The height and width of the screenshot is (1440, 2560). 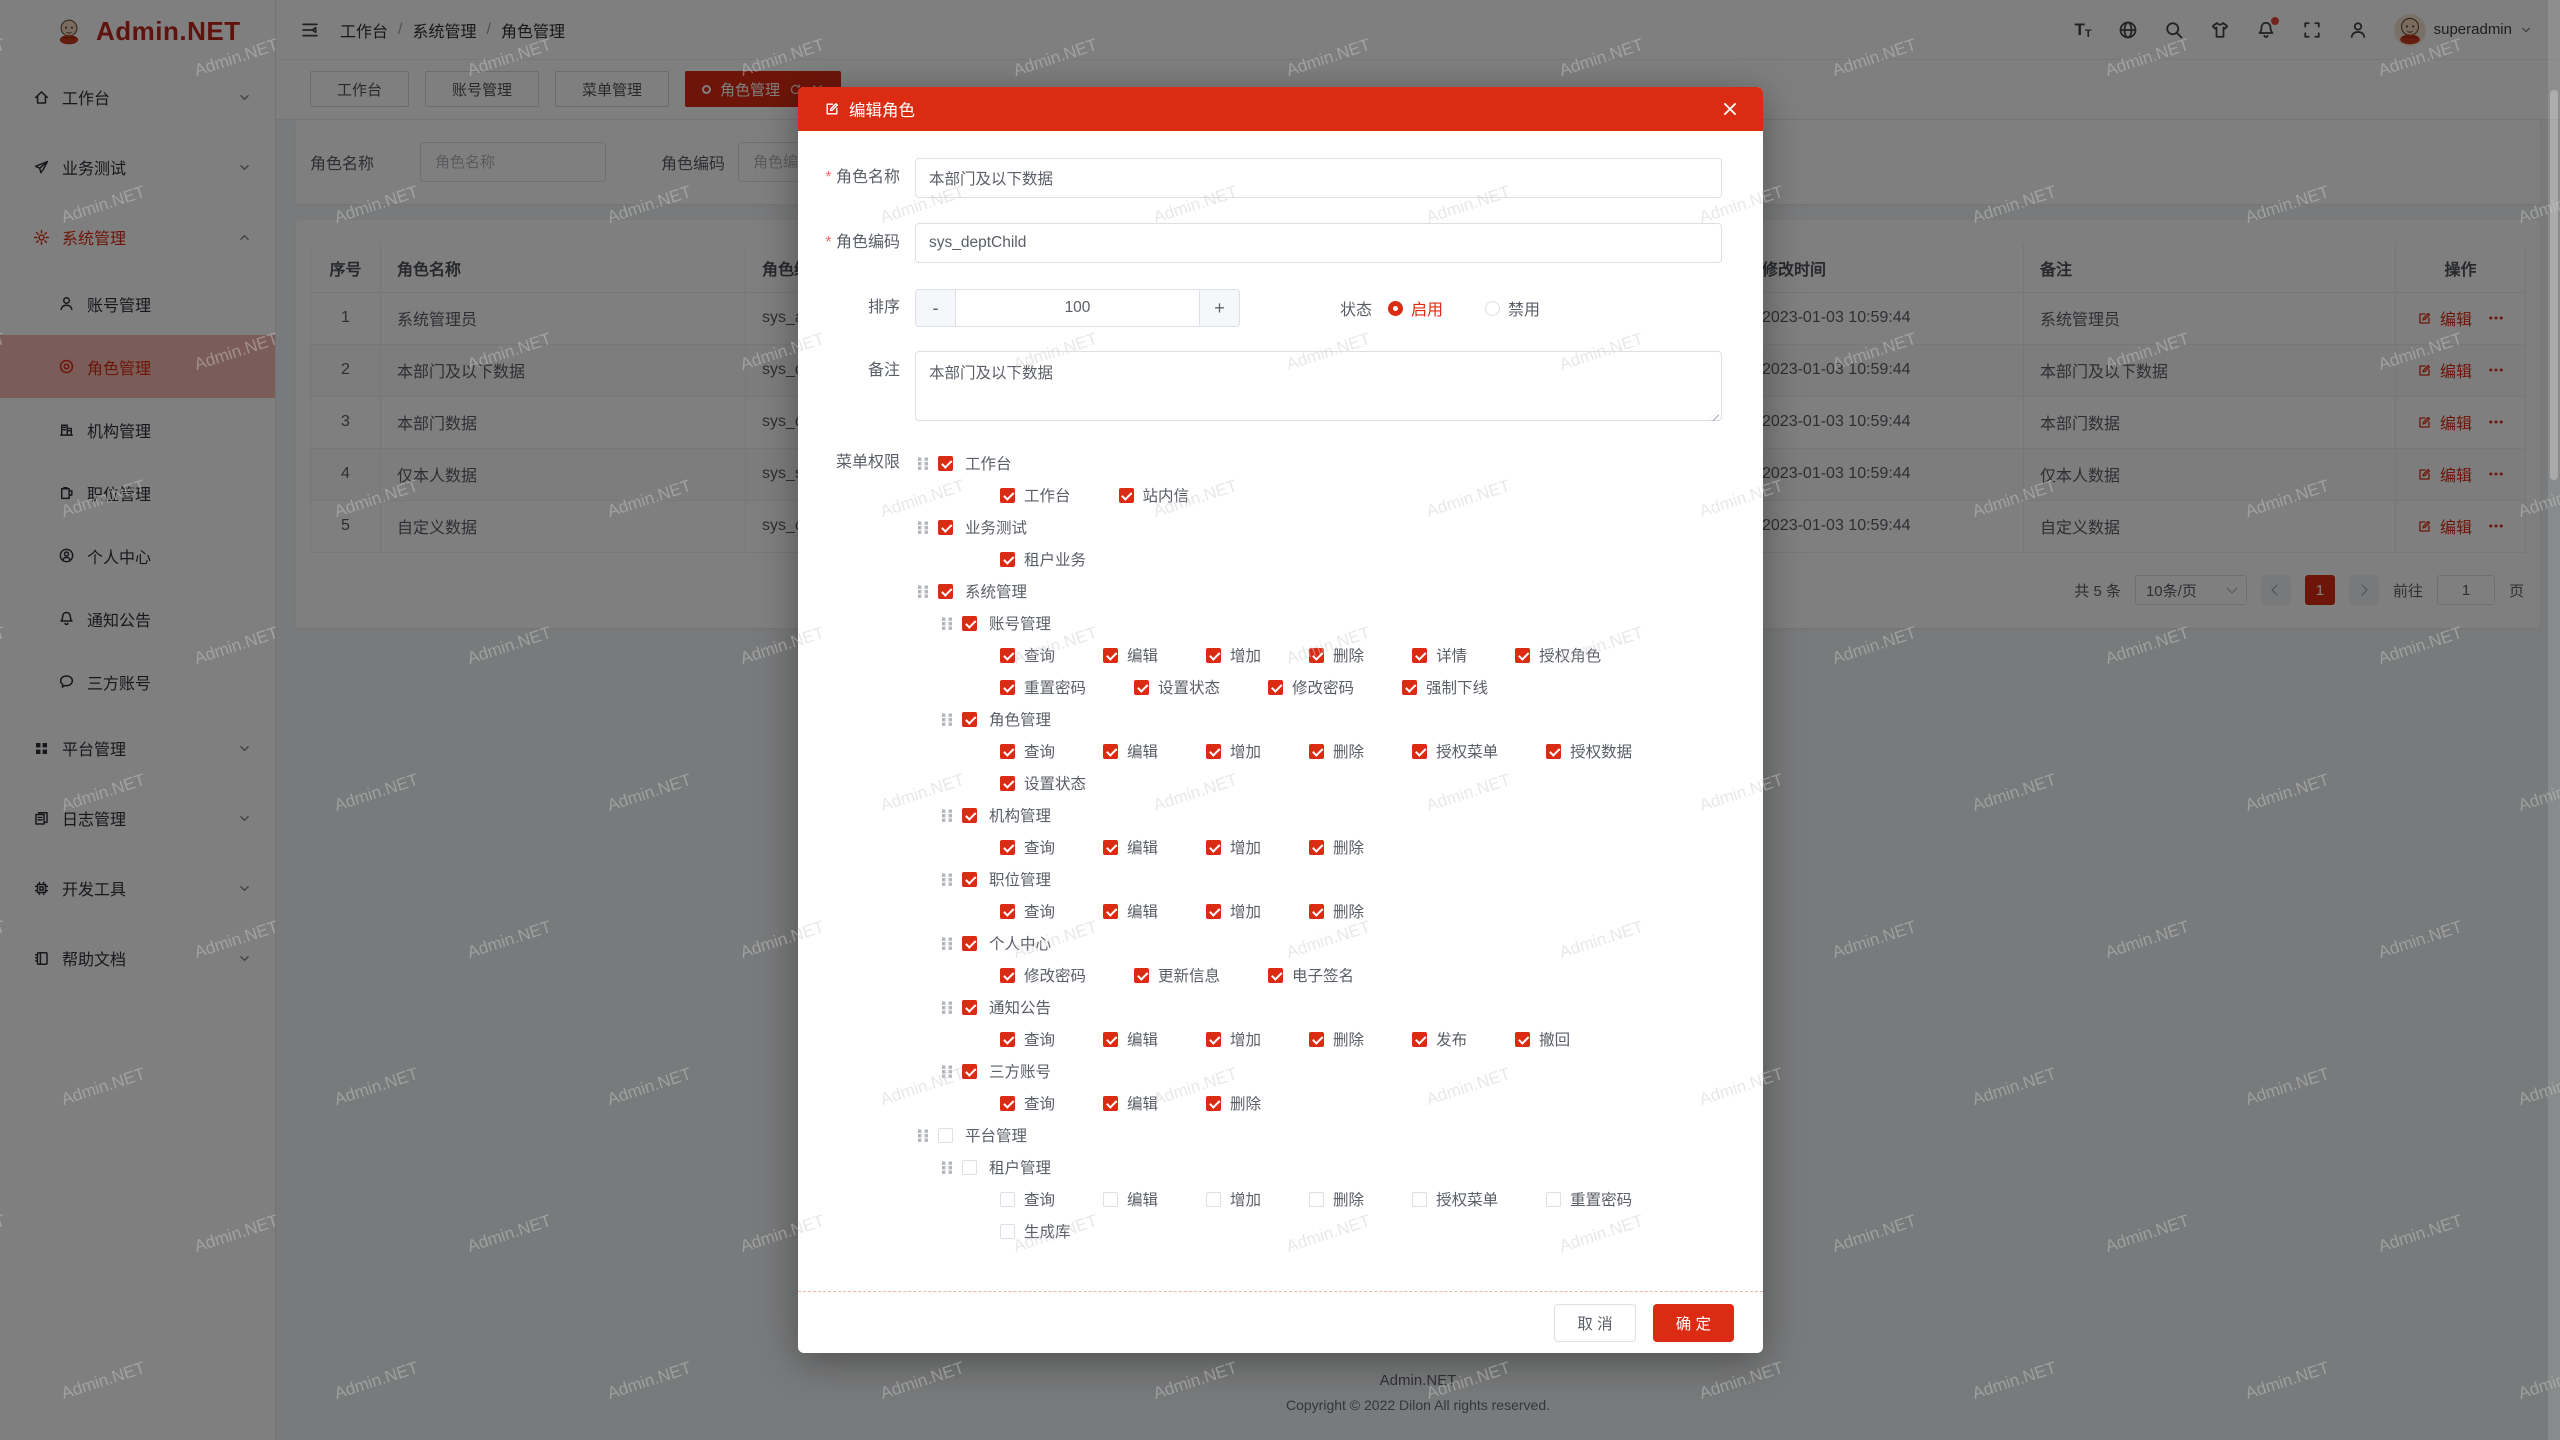 I want to click on tree-leaf-row: 查询 编辑 删除, so click(x=1325, y=1103).